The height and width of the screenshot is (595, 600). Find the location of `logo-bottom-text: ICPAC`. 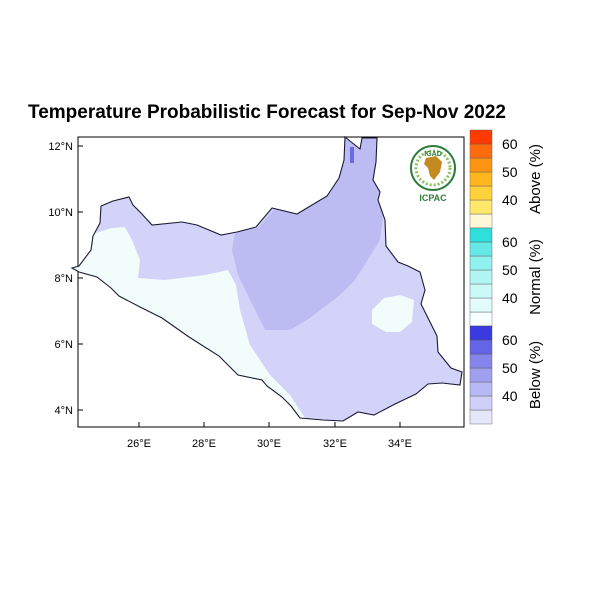

logo-bottom-text: ICPAC is located at coordinates (433, 198).